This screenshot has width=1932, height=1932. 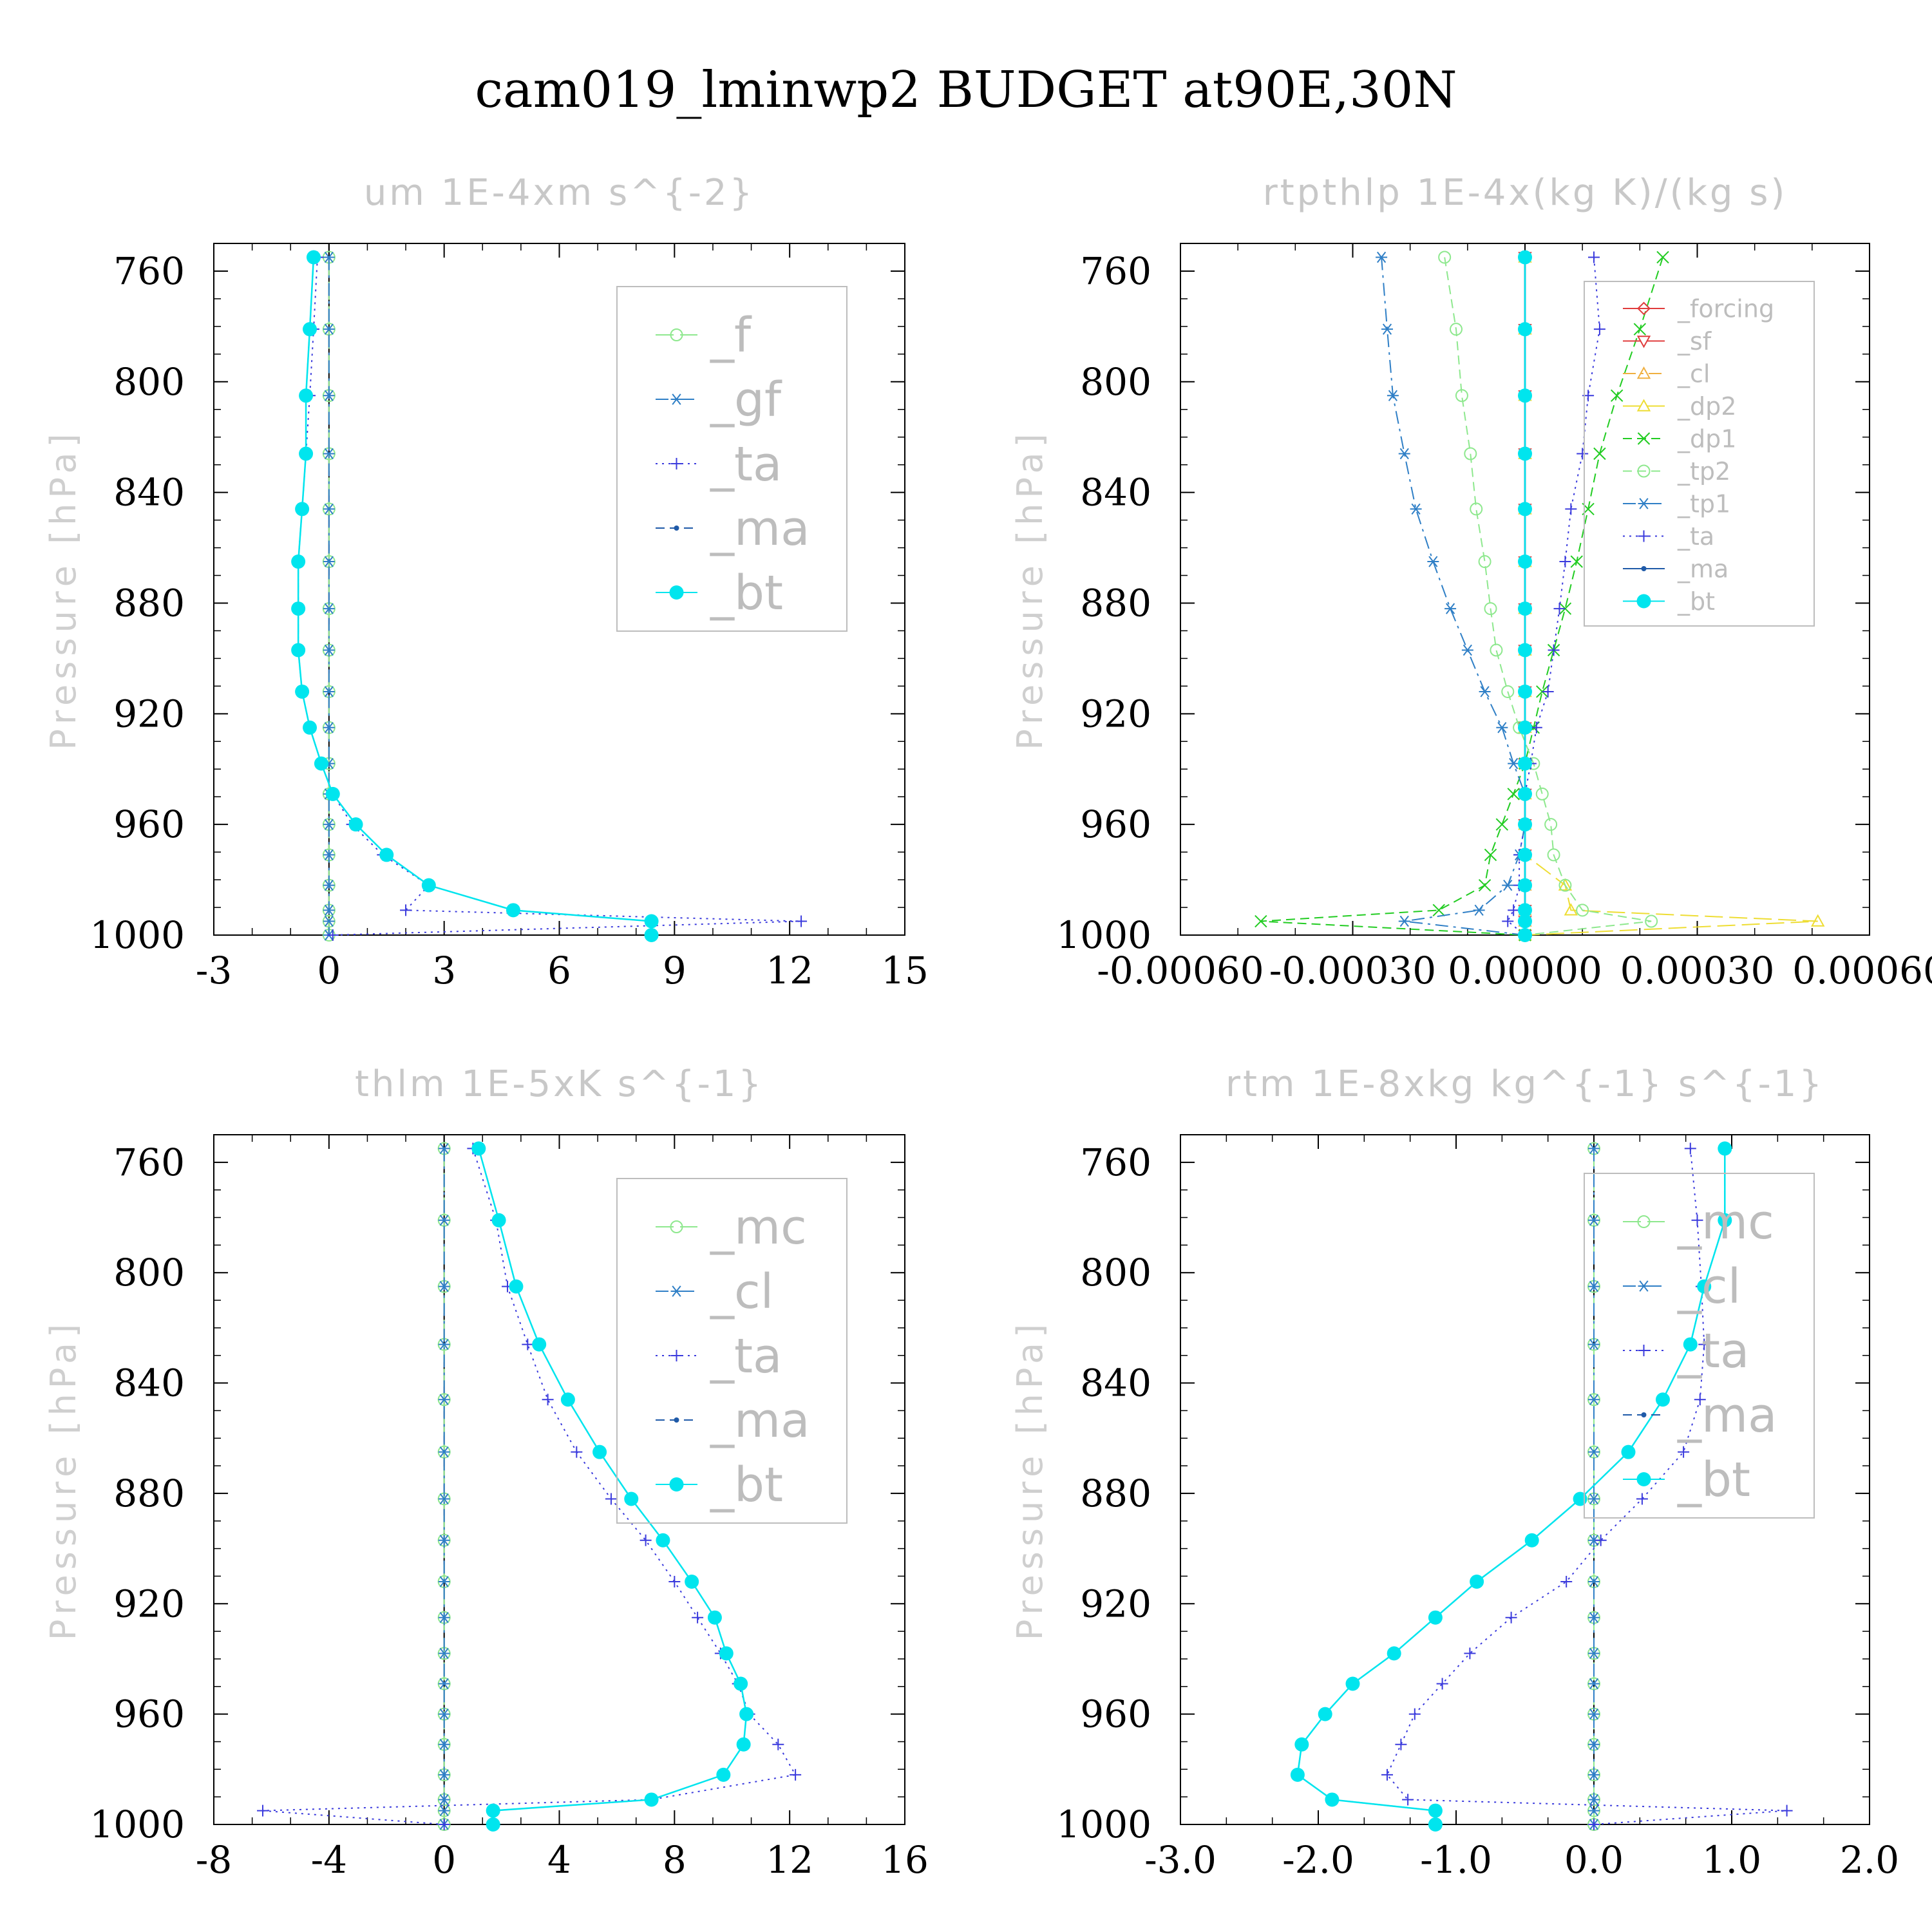 I want to click on x-tick-label: 0, so click(x=329, y=971).